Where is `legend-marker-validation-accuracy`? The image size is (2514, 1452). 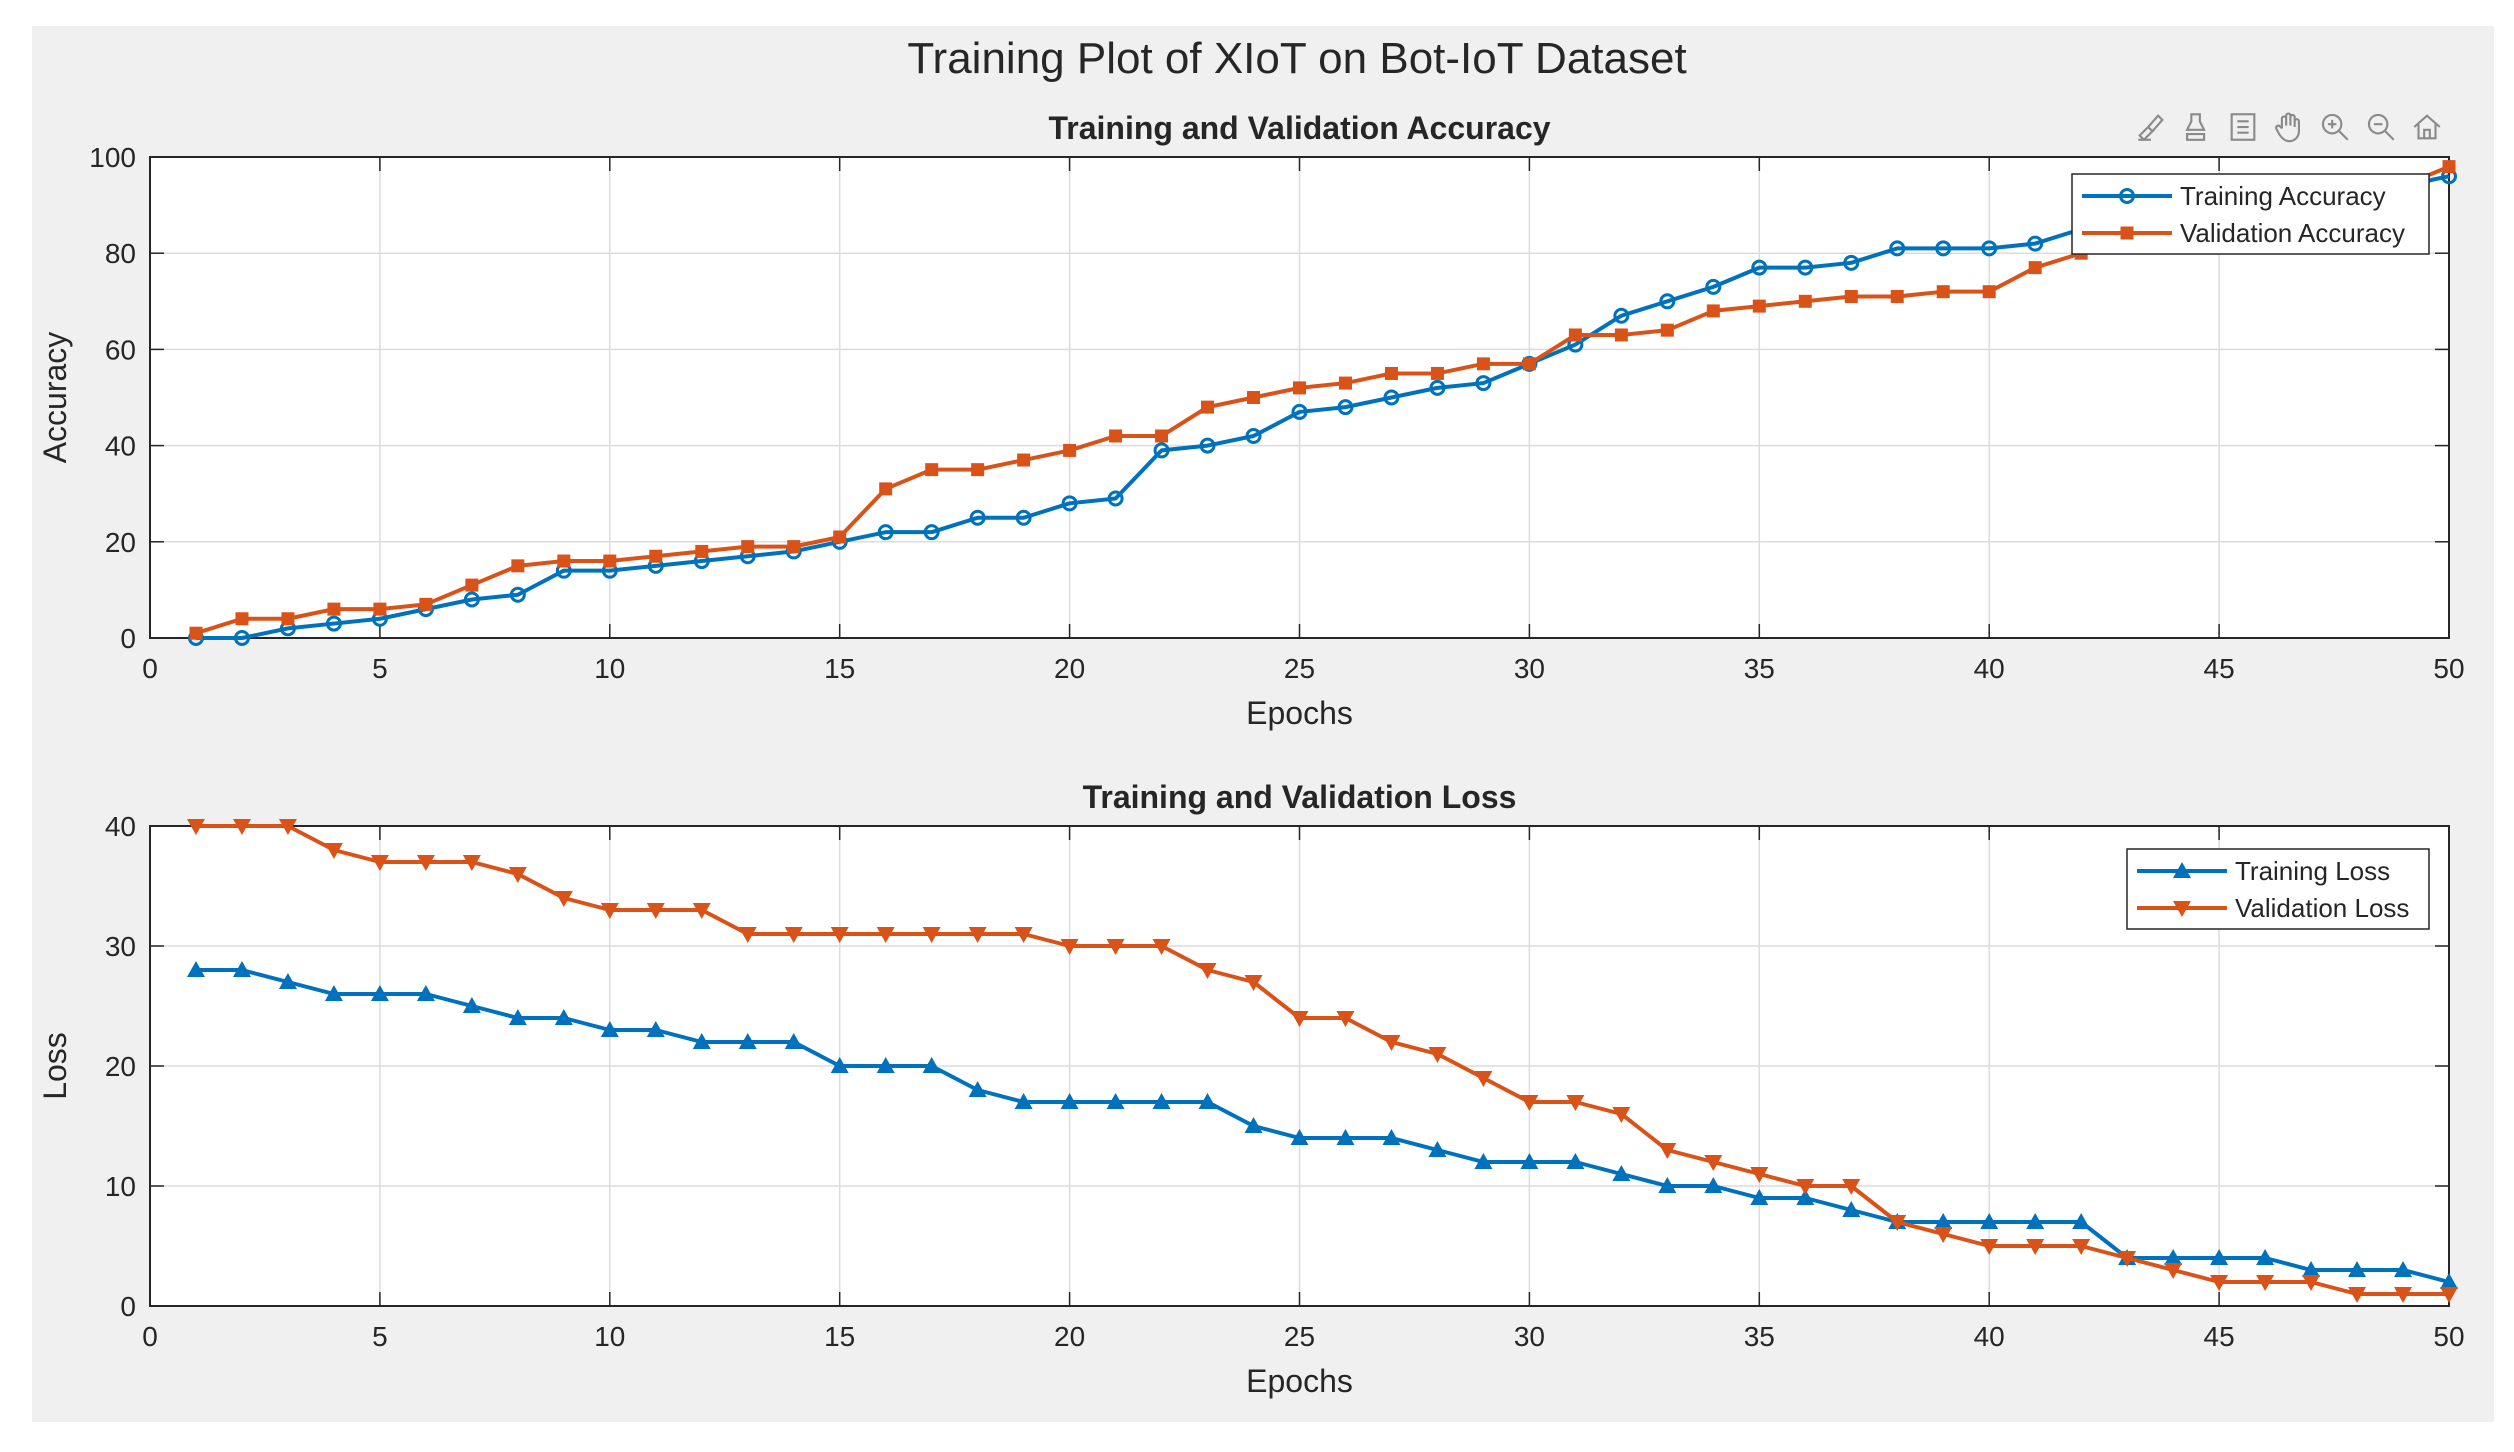
legend-marker-validation-accuracy is located at coordinates (2127, 233).